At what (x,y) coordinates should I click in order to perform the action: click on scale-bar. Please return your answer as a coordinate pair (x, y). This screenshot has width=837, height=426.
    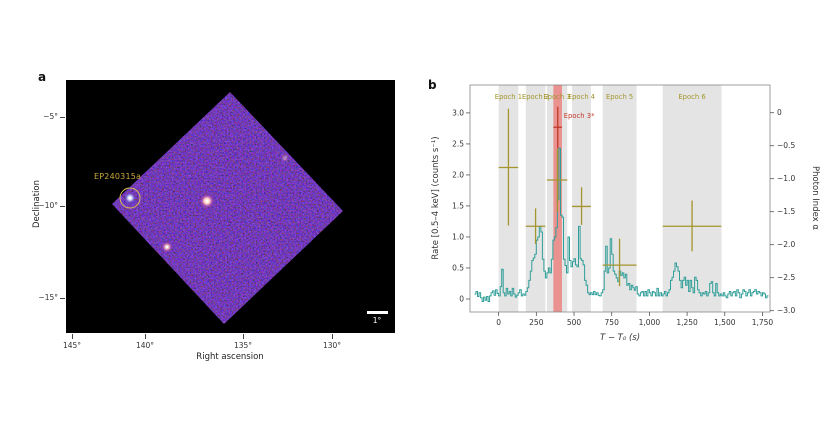
    Looking at the image, I should click on (377, 312).